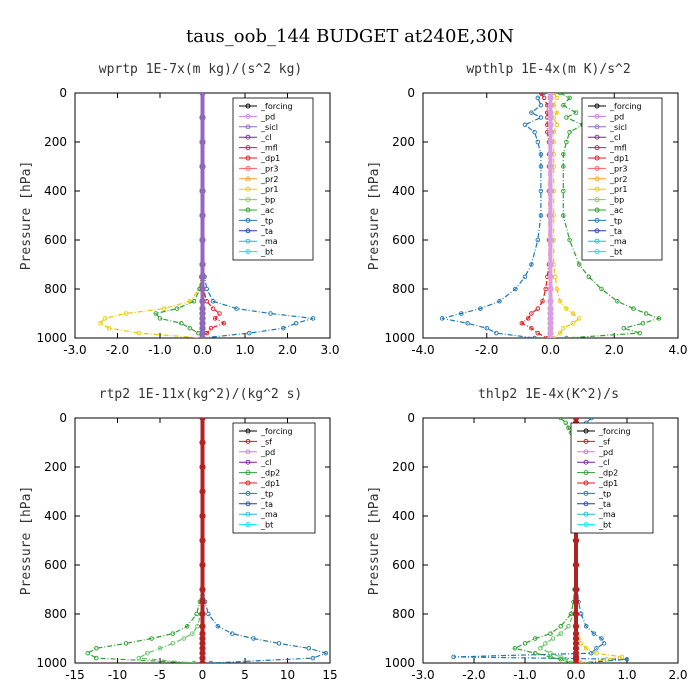 The width and height of the screenshot is (700, 700). Describe the element at coordinates (575, 675) in the screenshot. I see `x-tick-label: 0.0` at that location.